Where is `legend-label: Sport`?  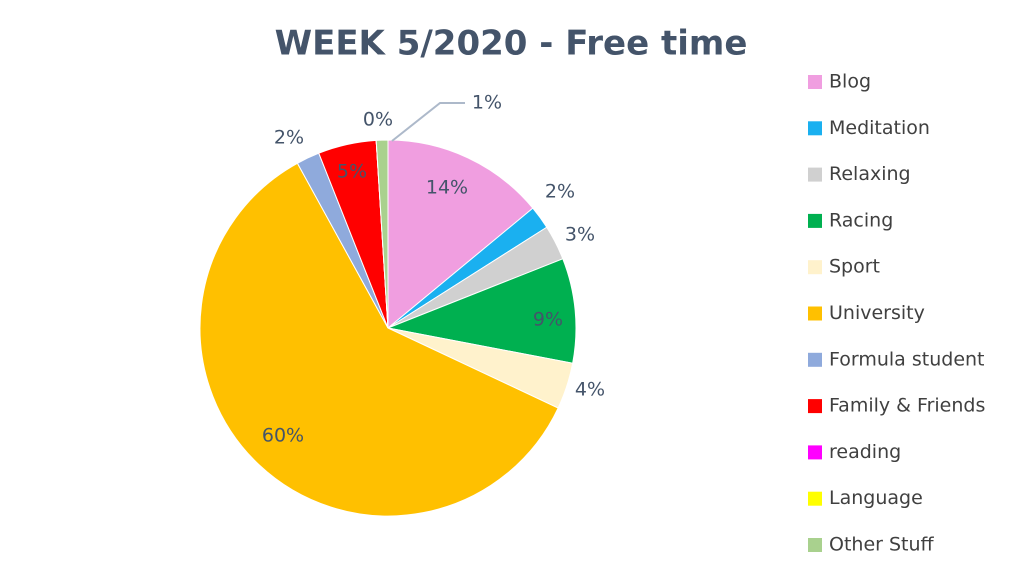
legend-label: Sport is located at coordinates (854, 267).